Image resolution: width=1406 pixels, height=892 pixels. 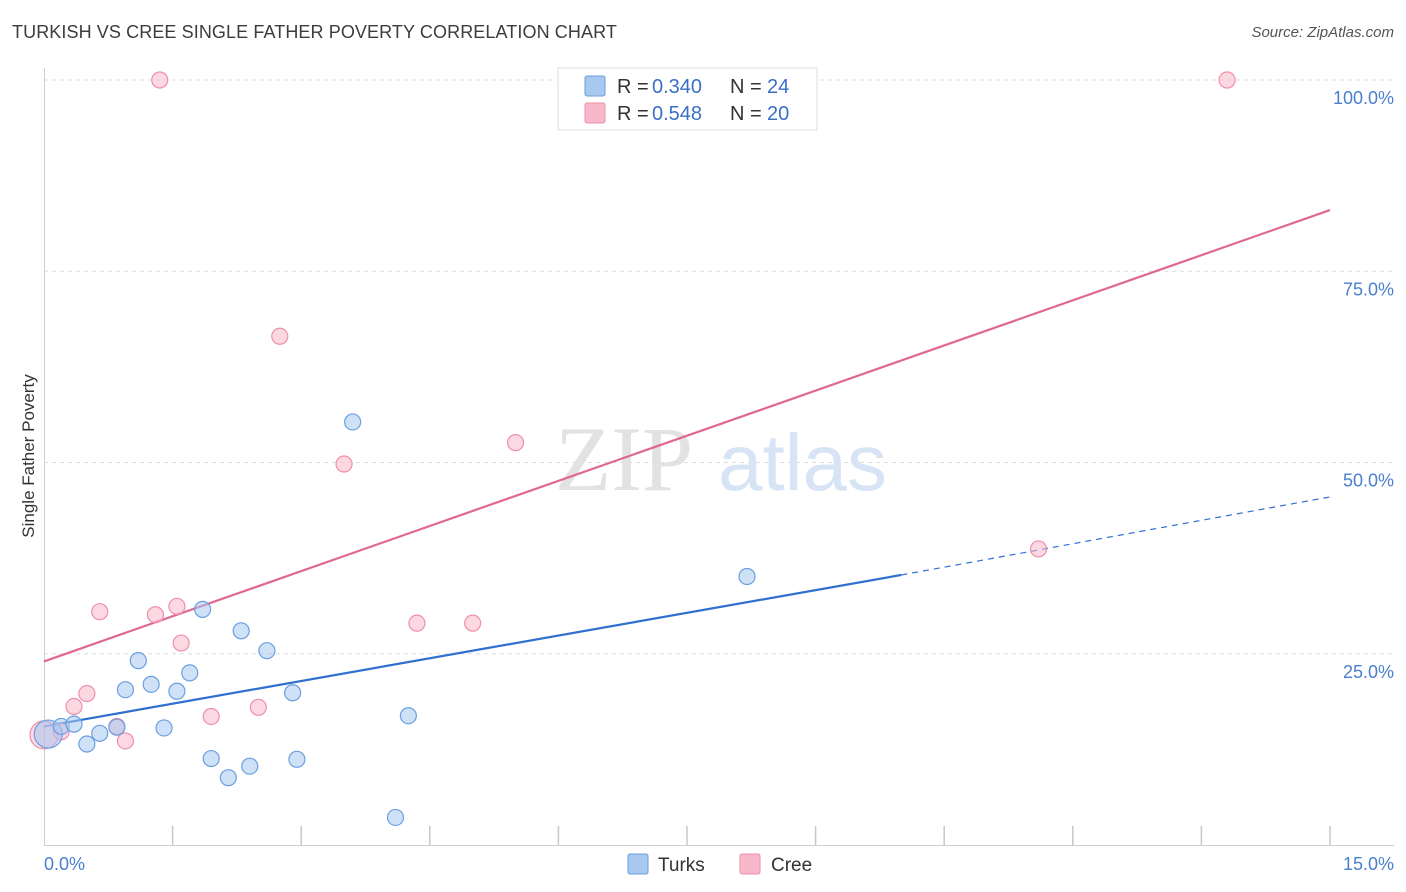 I want to click on bottom-legend-swatch-cree, so click(x=750, y=864).